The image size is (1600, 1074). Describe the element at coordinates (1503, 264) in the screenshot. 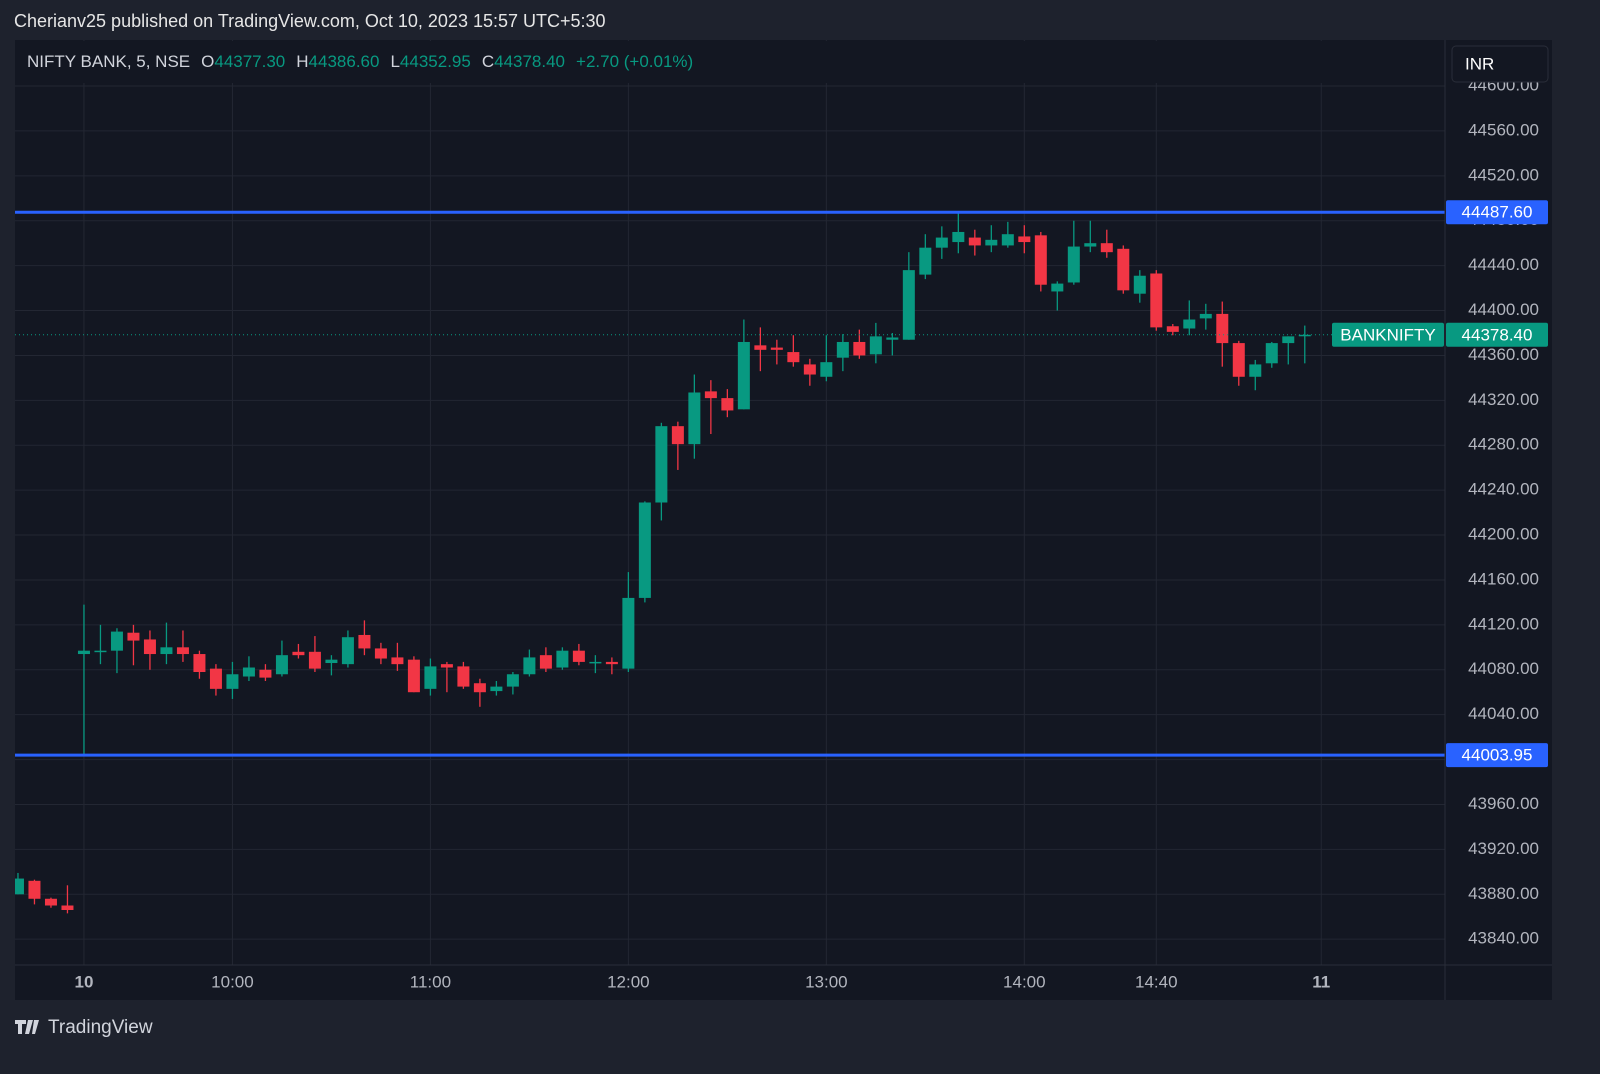

I see `y-tick-label: 44440.00` at that location.